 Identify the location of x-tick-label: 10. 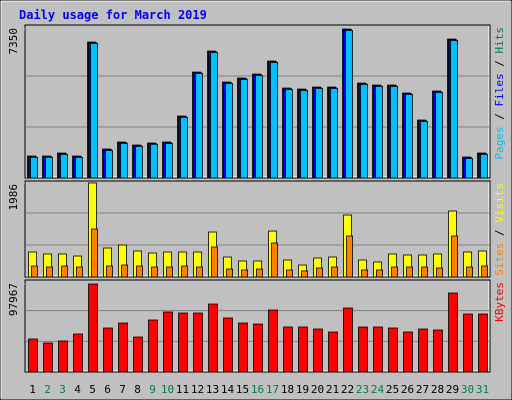
(167, 389).